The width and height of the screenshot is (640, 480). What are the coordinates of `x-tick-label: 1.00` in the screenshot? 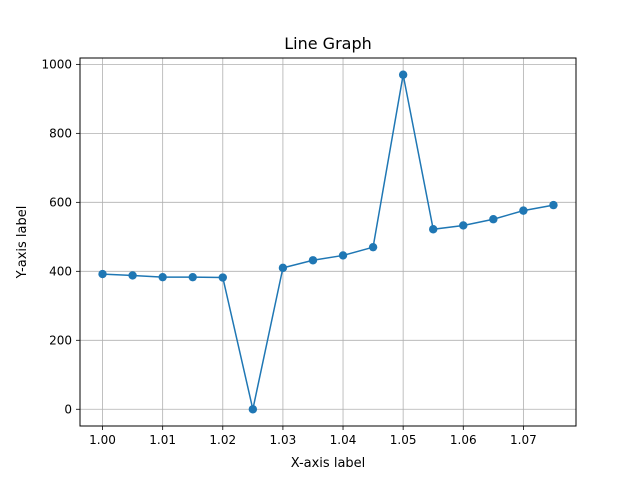 It's located at (102, 440).